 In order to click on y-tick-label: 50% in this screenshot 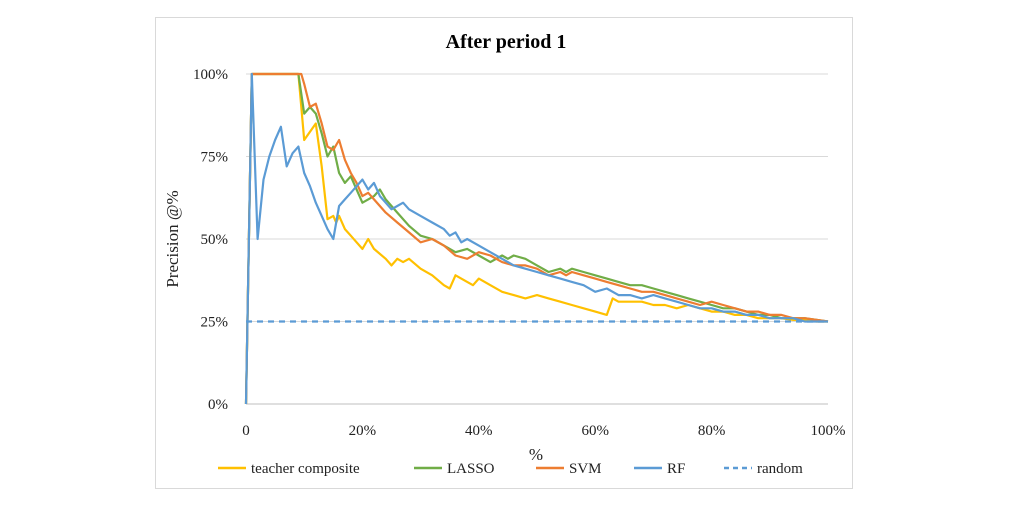, I will do `click(215, 240)`.